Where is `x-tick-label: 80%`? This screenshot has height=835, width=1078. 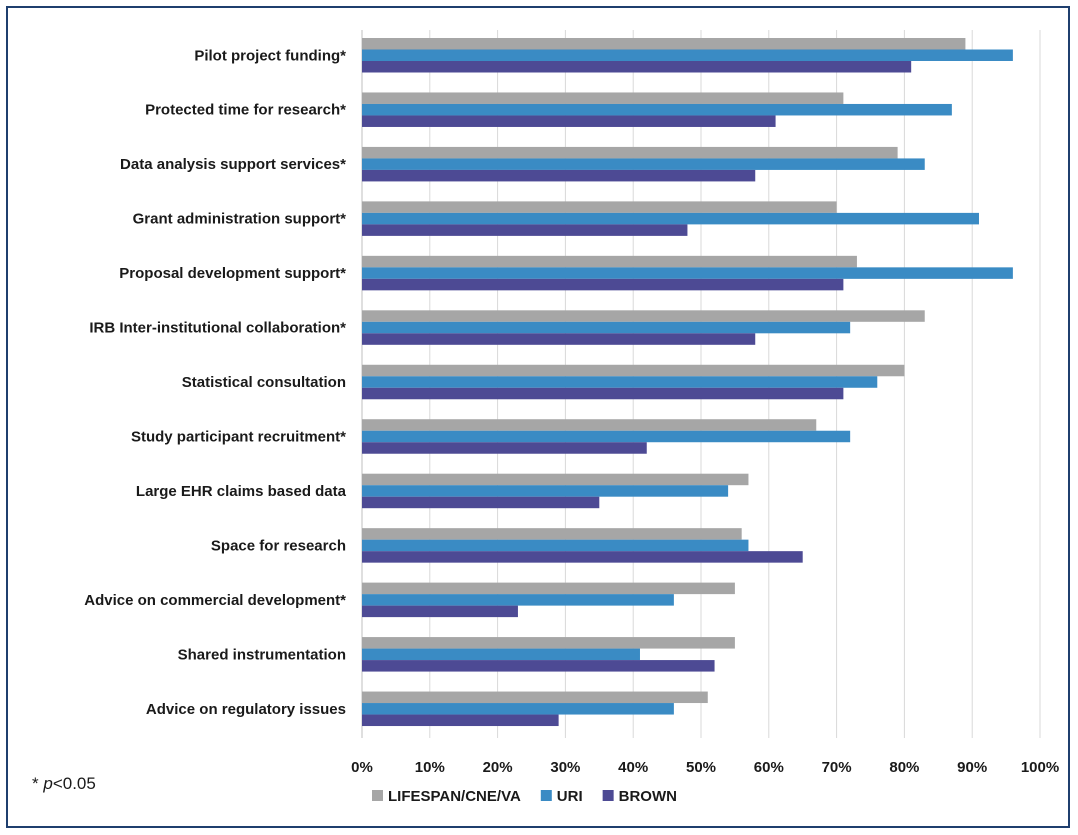 x-tick-label: 80% is located at coordinates (904, 767).